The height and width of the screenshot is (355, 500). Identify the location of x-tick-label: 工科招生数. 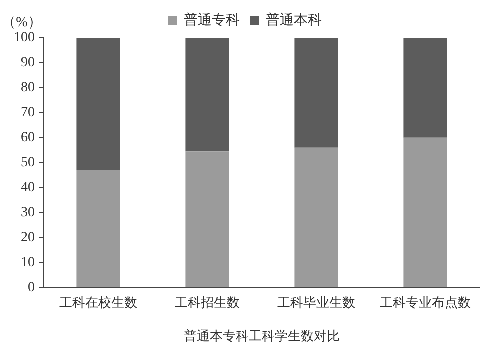
(207, 302).